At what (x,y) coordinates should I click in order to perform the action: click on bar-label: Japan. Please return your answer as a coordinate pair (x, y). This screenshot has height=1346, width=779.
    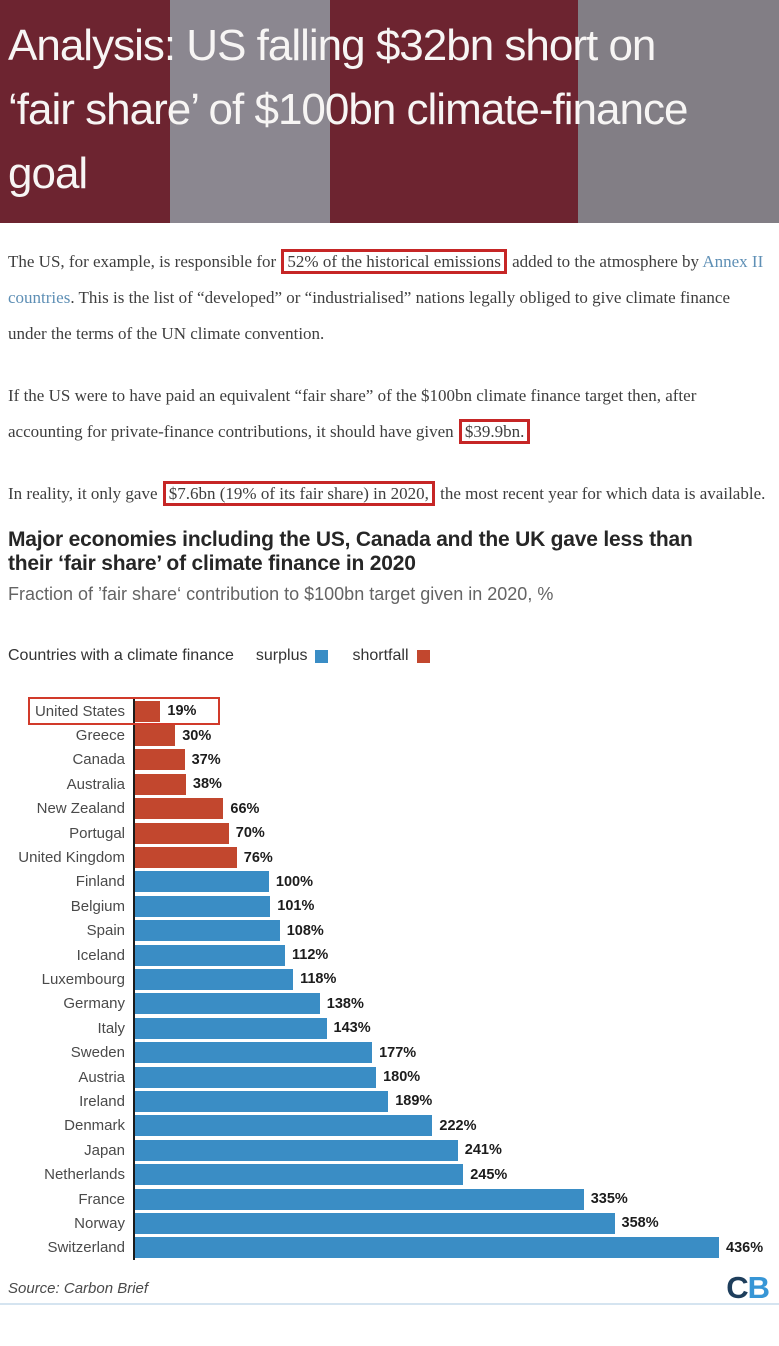
    Looking at the image, I should click on (104, 1150).